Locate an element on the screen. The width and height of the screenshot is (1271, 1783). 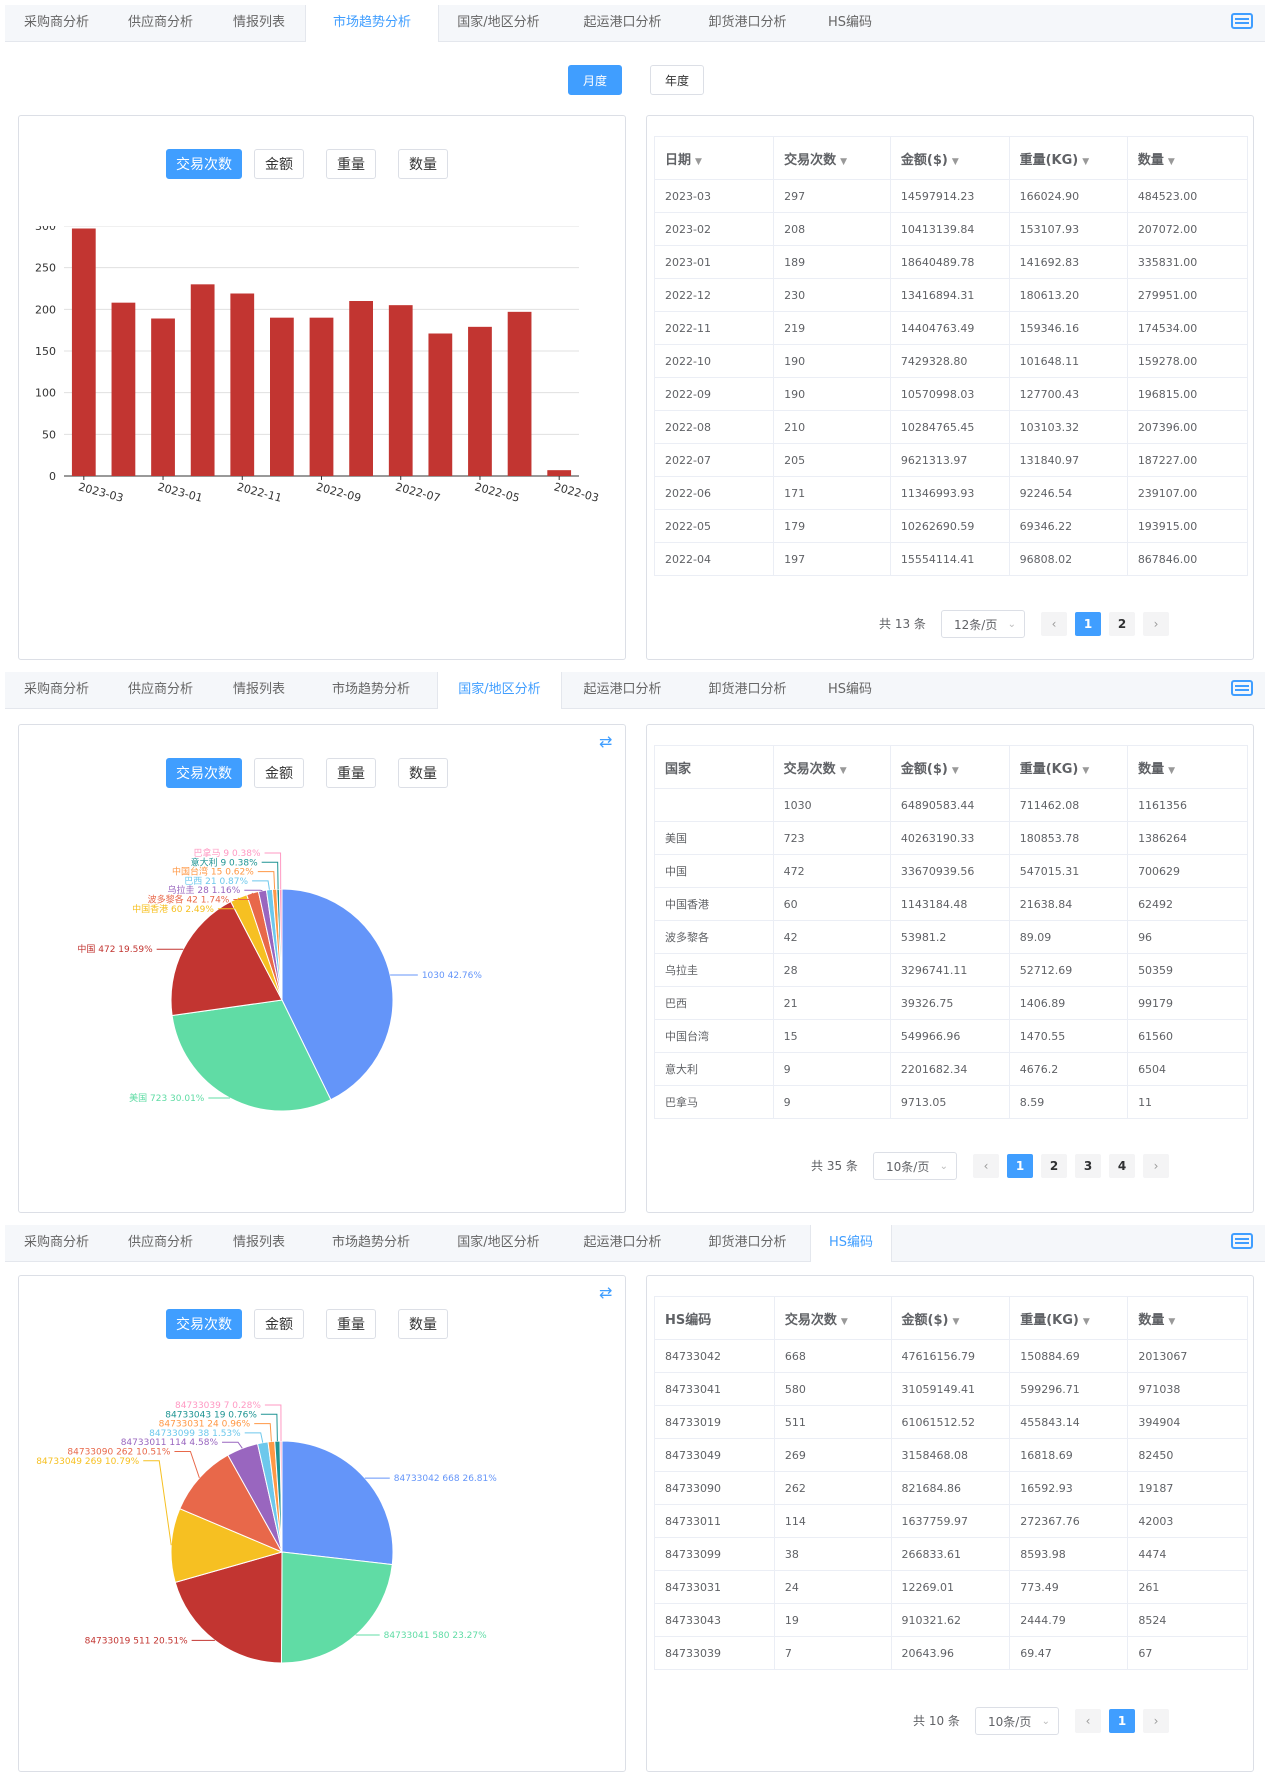
table-row: 中国 472 33670939.56 547015.31 700629 is located at coordinates (951, 871).